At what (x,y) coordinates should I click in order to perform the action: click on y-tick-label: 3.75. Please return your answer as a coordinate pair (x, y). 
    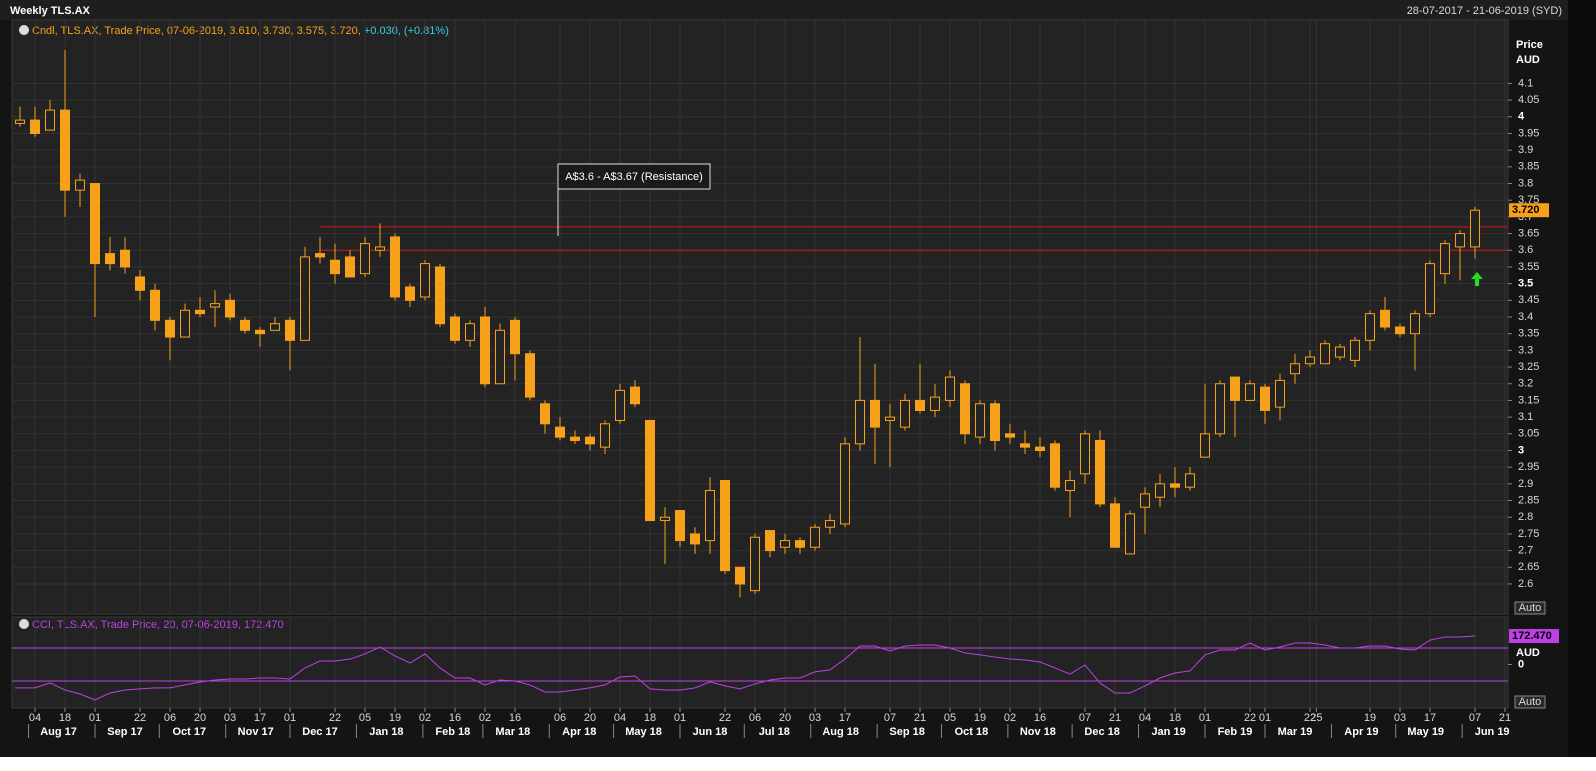
    Looking at the image, I should click on (1528, 200).